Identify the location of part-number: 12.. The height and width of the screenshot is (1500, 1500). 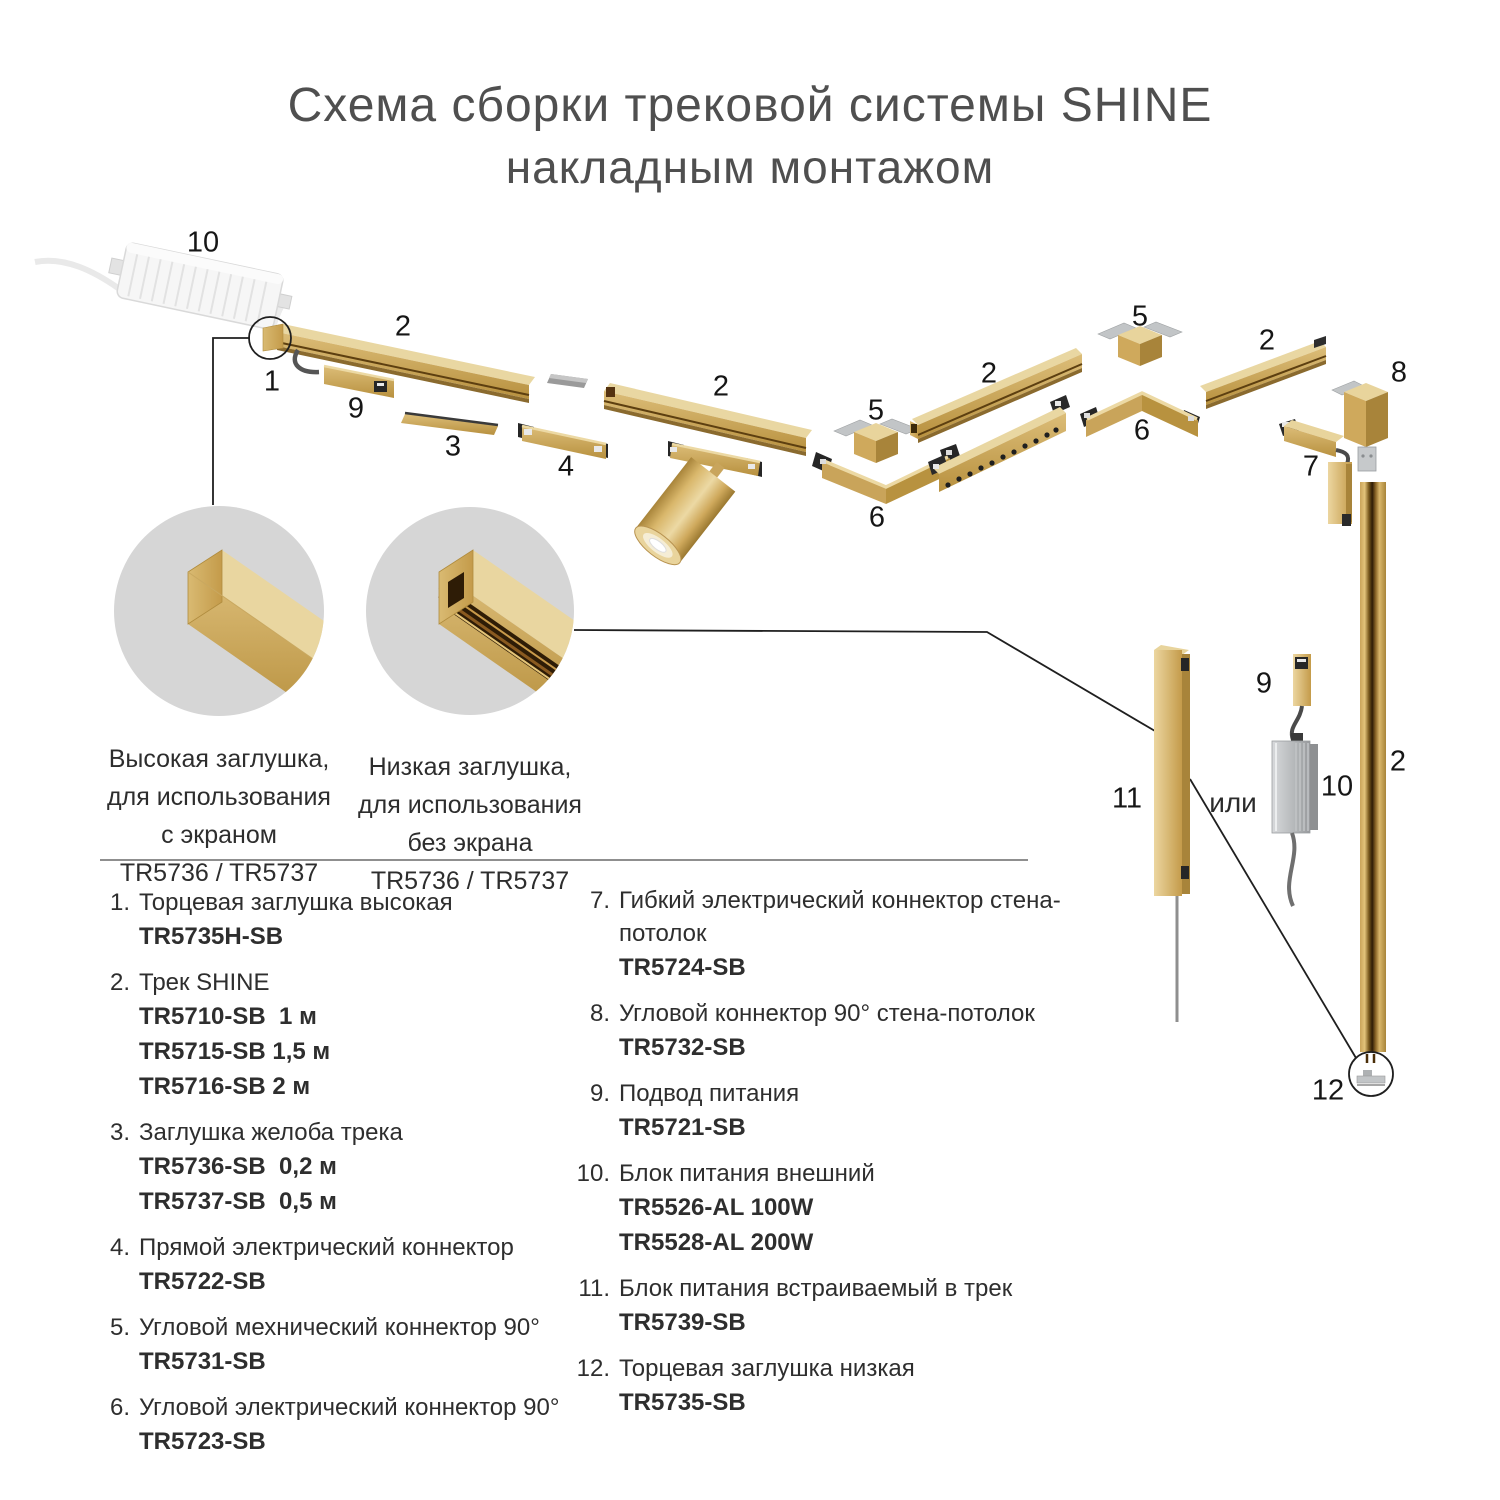
(593, 1368).